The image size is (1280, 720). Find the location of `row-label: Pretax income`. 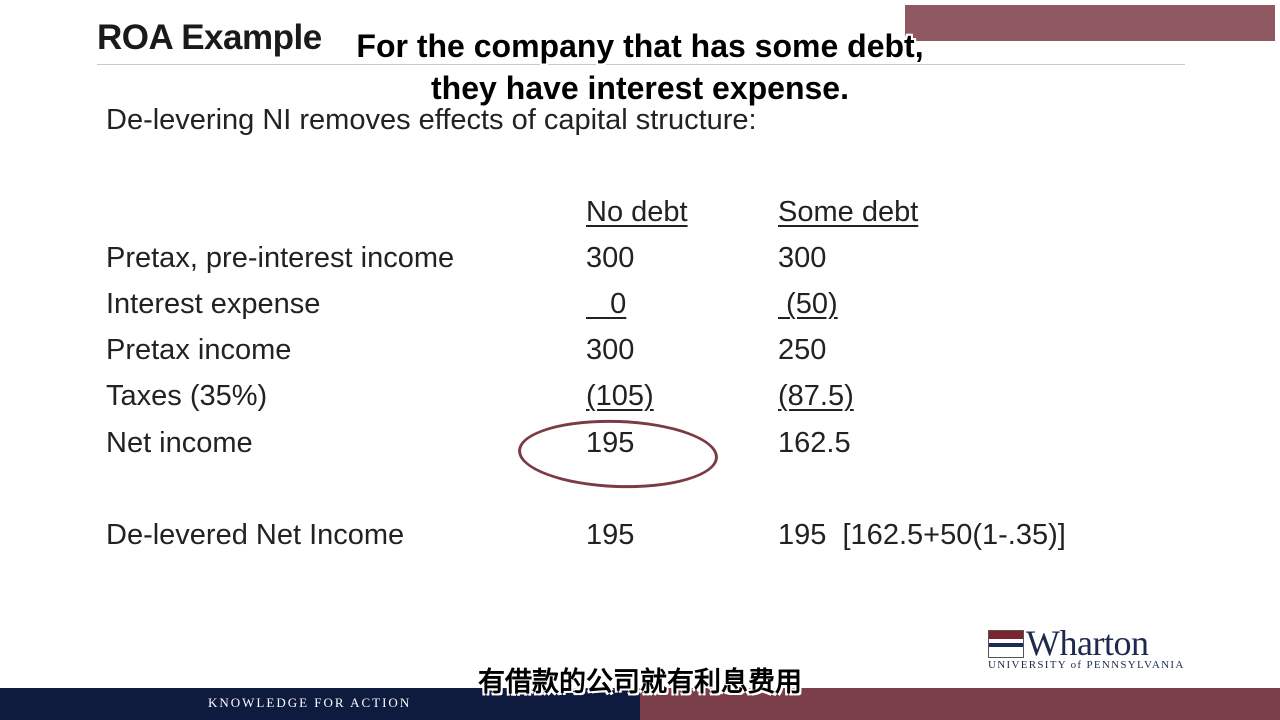

row-label: Pretax income is located at coordinates (199, 350).